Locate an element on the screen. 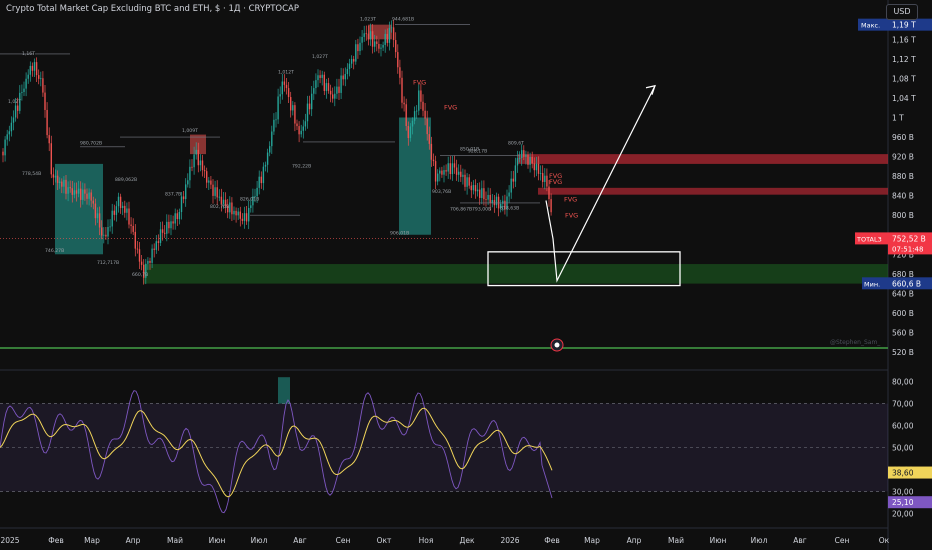 The height and width of the screenshot is (550, 932). swing-label: 903,76B is located at coordinates (441, 192).